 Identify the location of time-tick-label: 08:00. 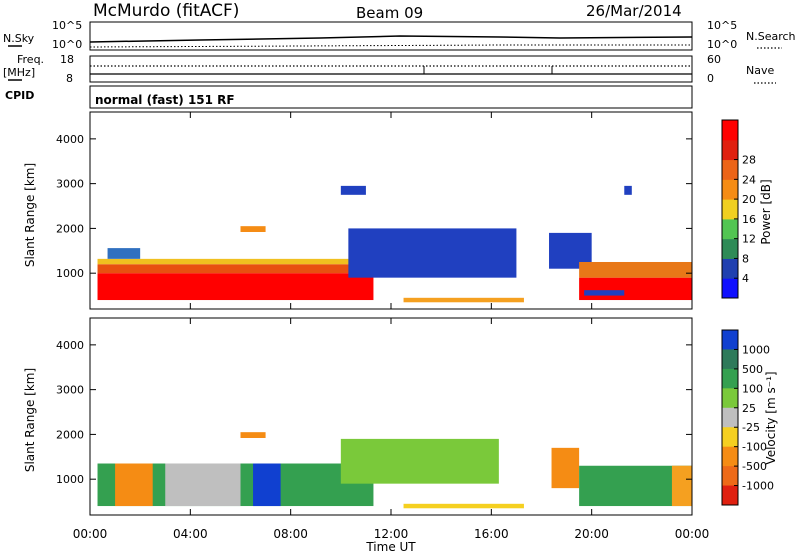
(290, 534).